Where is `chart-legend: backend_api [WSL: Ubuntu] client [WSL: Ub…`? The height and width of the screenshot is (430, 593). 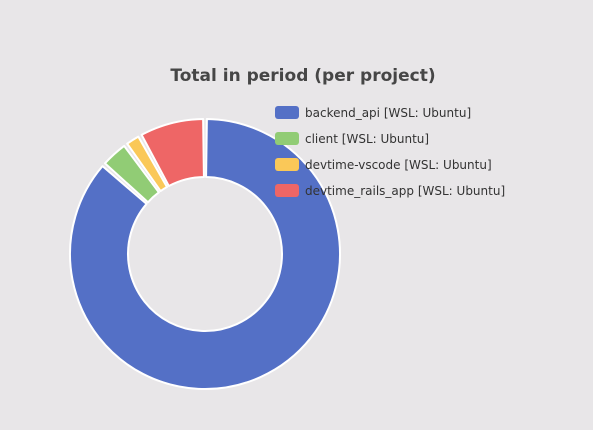
chart-legend: backend_api [WSL: Ubuntu] client [WSL: Ub… is located at coordinates (390, 152).